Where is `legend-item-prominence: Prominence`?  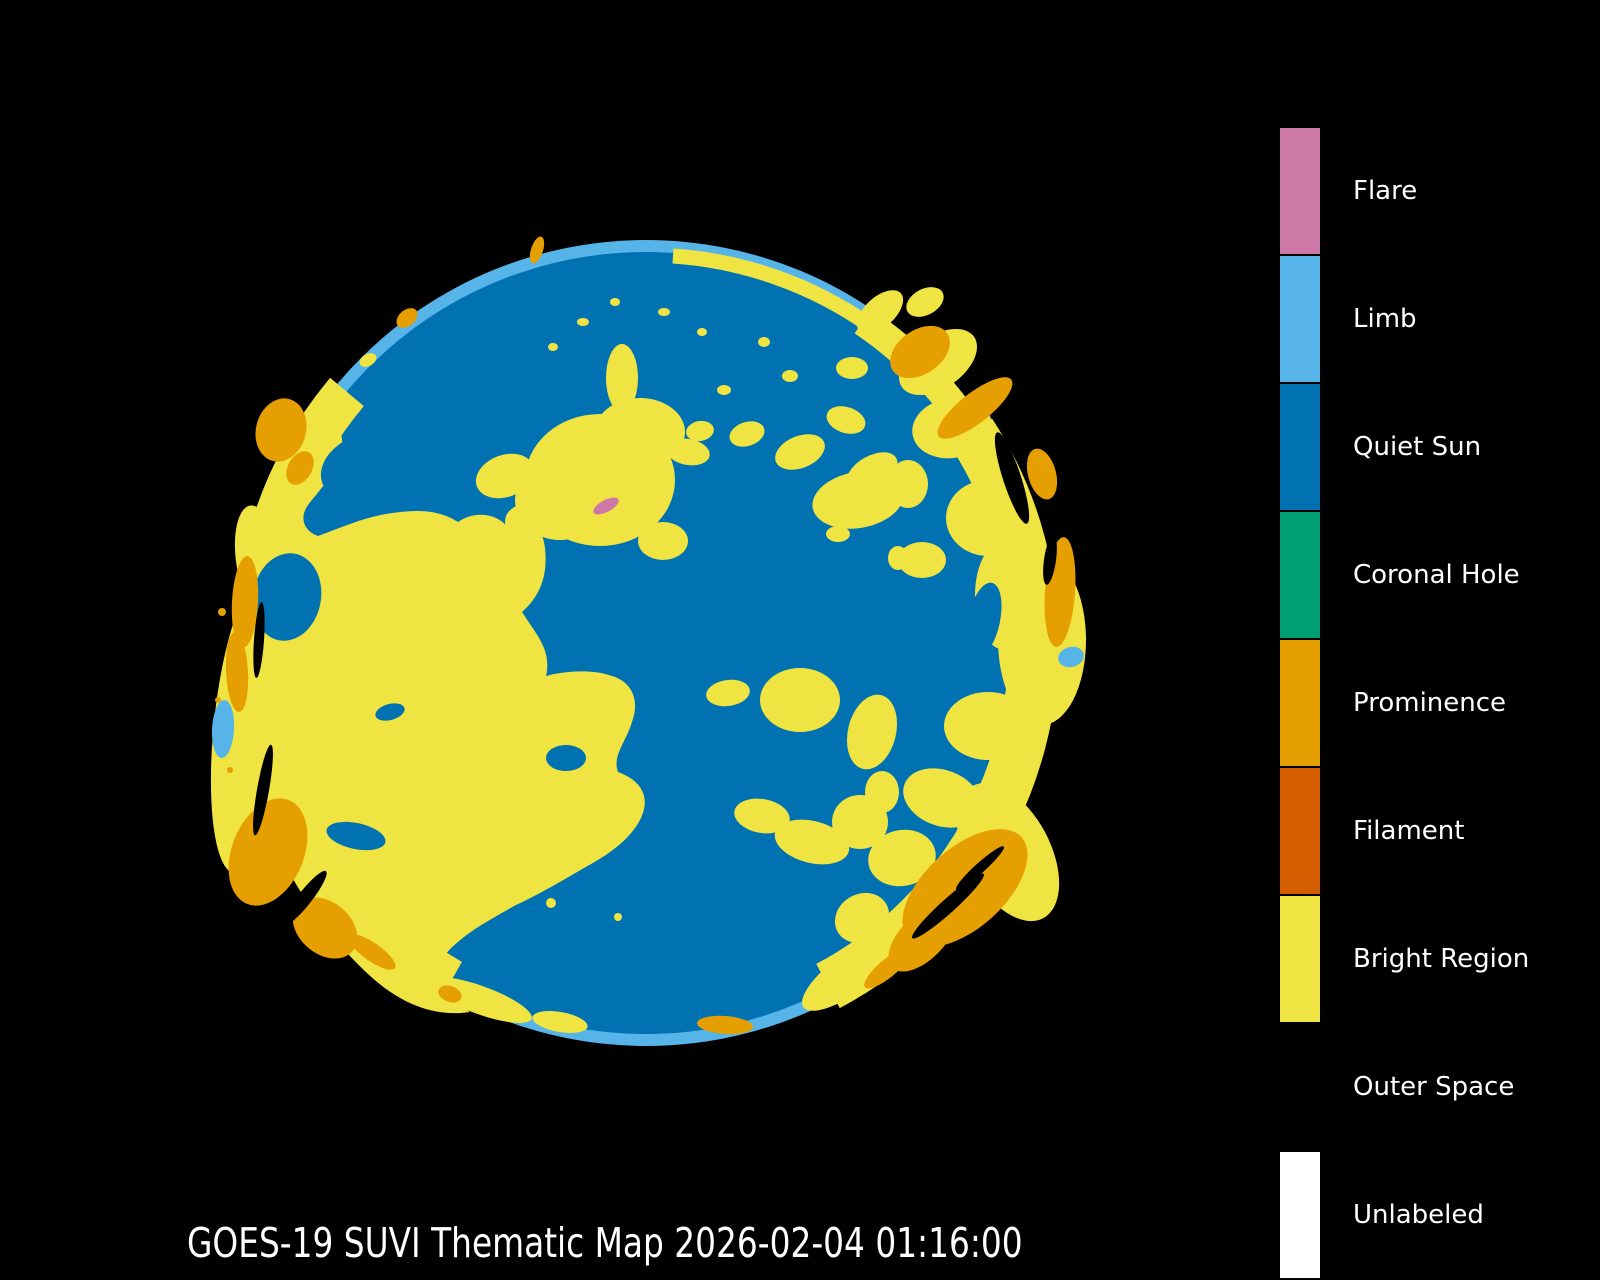
legend-item-prominence: Prominence is located at coordinates (1435, 703).